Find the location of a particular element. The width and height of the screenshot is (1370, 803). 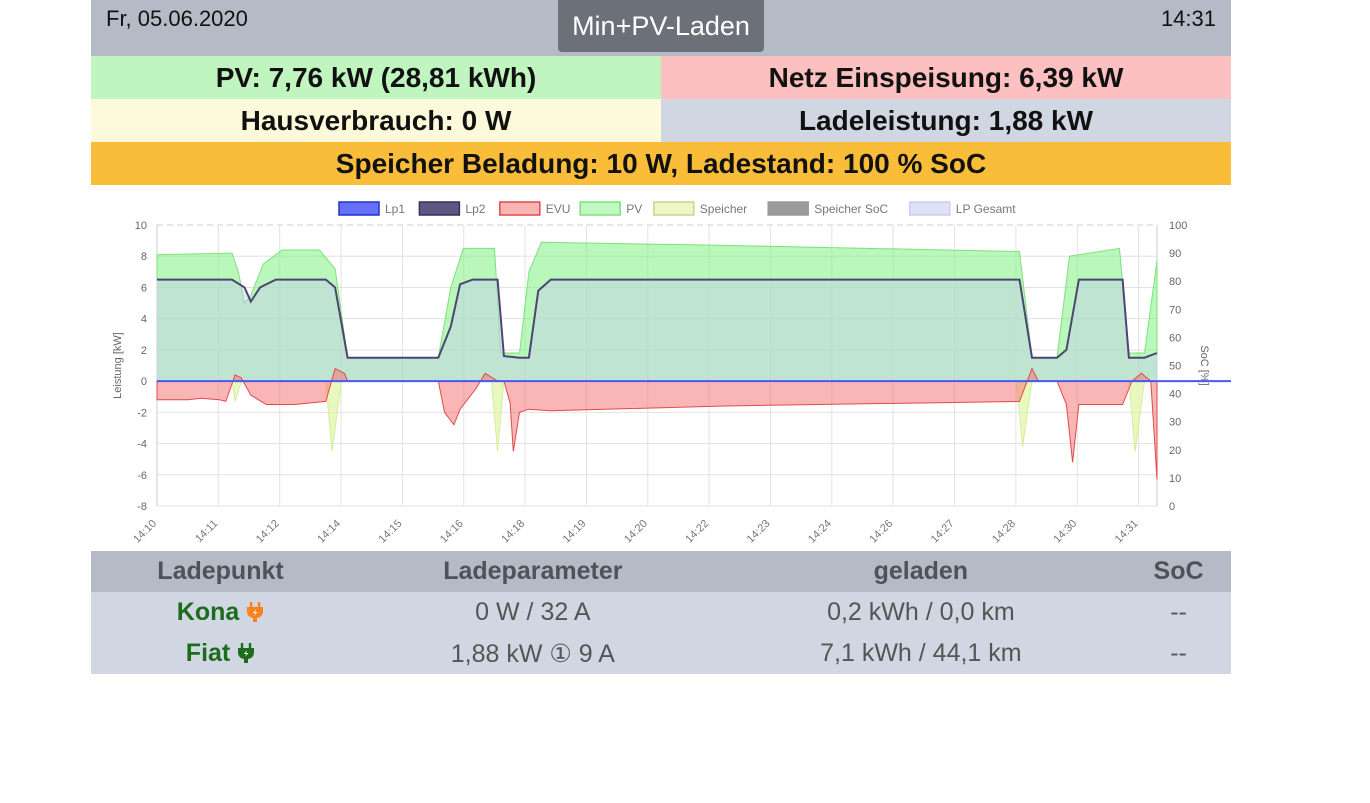

x-tick-label: 14:18 is located at coordinates (513, 532).